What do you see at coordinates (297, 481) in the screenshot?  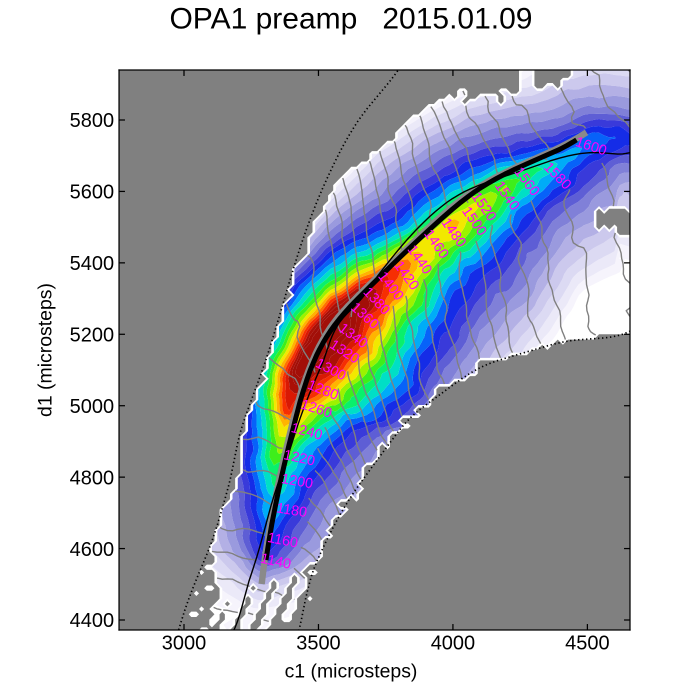 I see `svg-text: 1200` at bounding box center [297, 481].